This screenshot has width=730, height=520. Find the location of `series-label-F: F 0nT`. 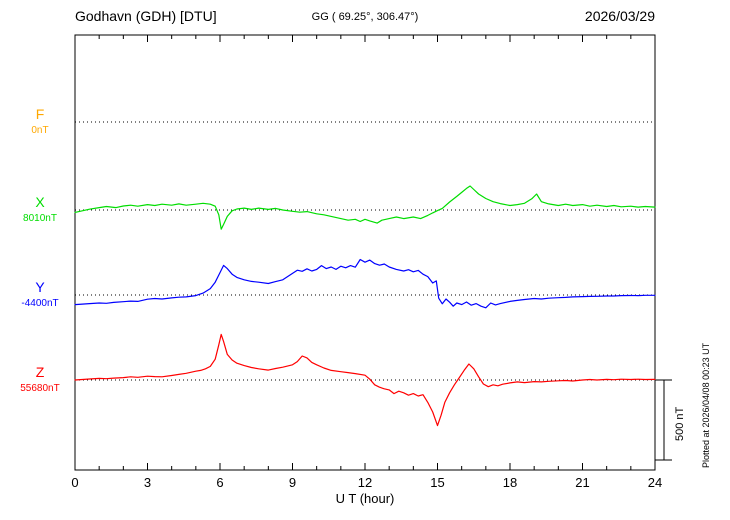

series-label-F: F 0nT is located at coordinates (40, 121).